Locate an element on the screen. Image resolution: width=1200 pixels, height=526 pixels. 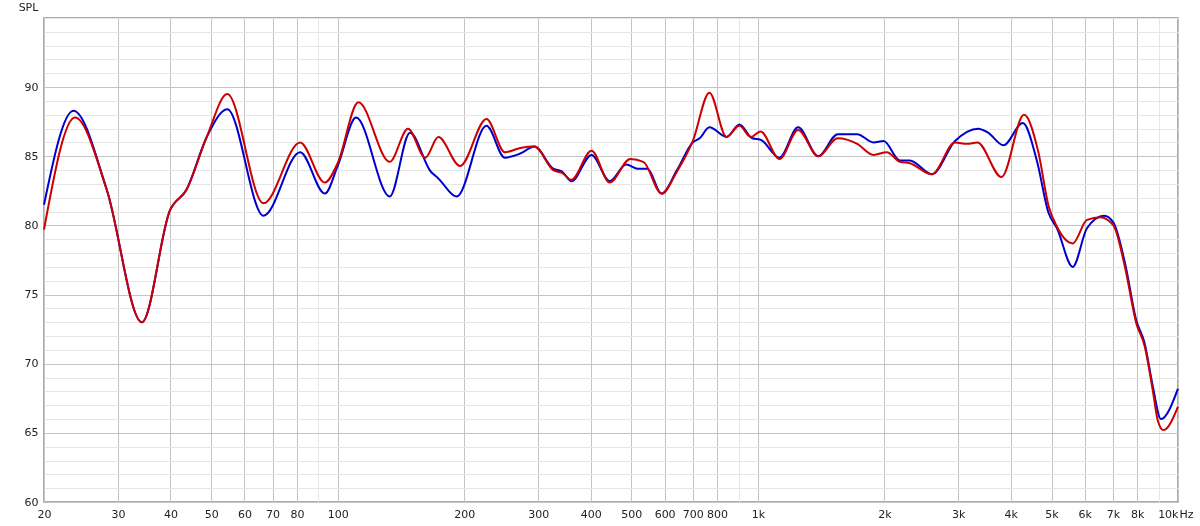
x-tick-label: 10k is located at coordinates (1169, 514).